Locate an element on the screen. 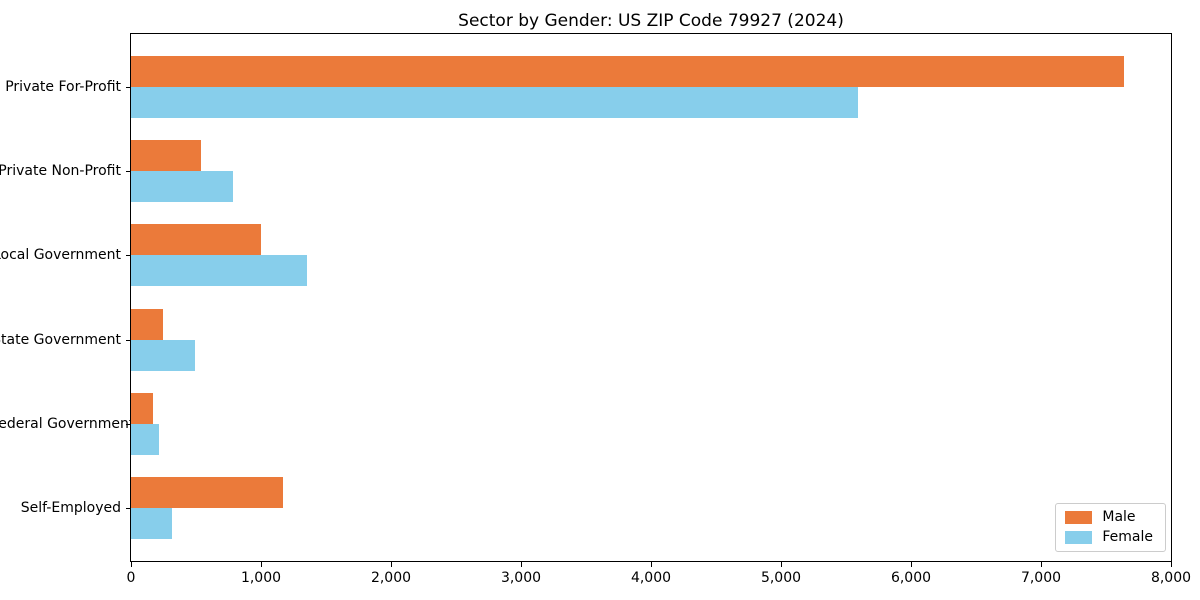  x-tick-label: 5,000 is located at coordinates (781, 578).